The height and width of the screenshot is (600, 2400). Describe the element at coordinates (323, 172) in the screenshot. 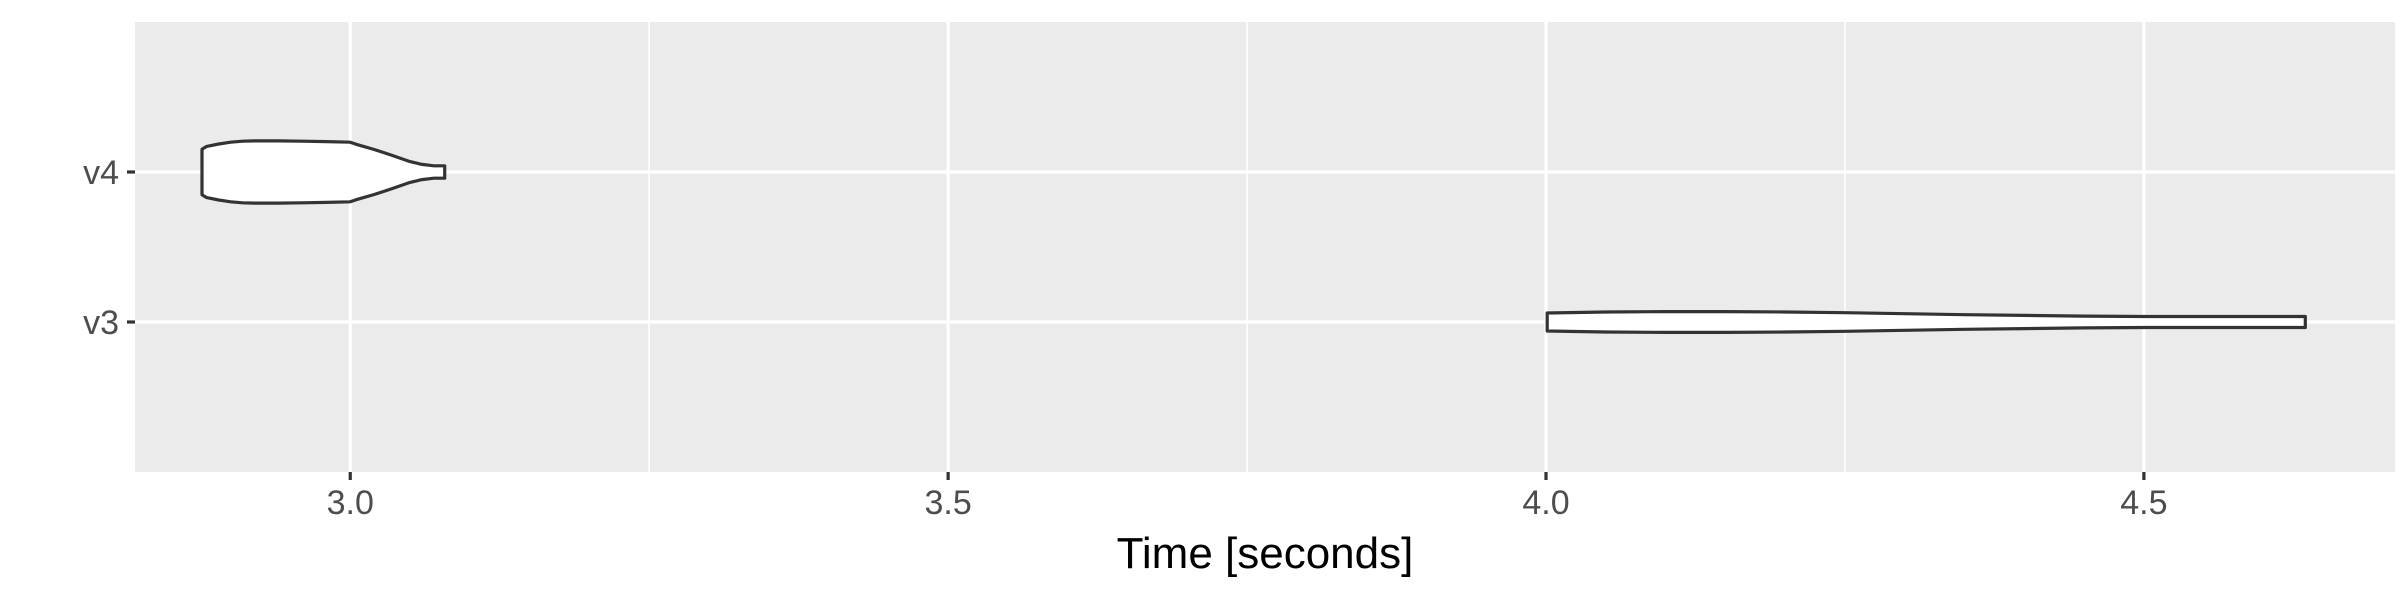

I see `violin-v4` at that location.